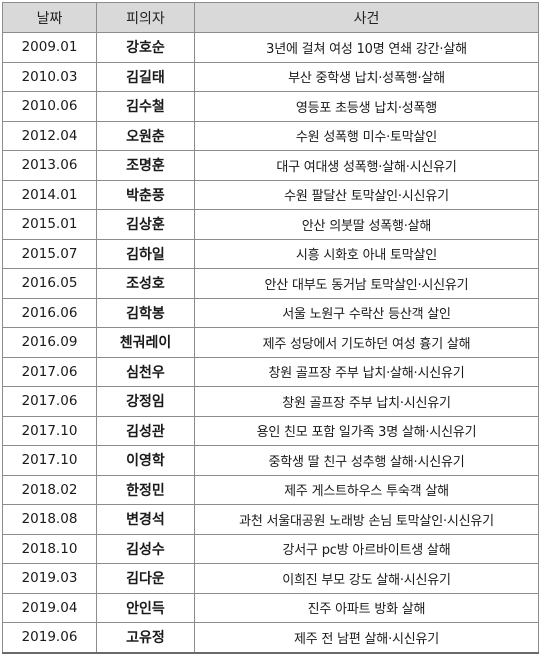 The image size is (541, 663). I want to click on cell-case: 안산 의붓딸 성폭행·살해, so click(366, 224).